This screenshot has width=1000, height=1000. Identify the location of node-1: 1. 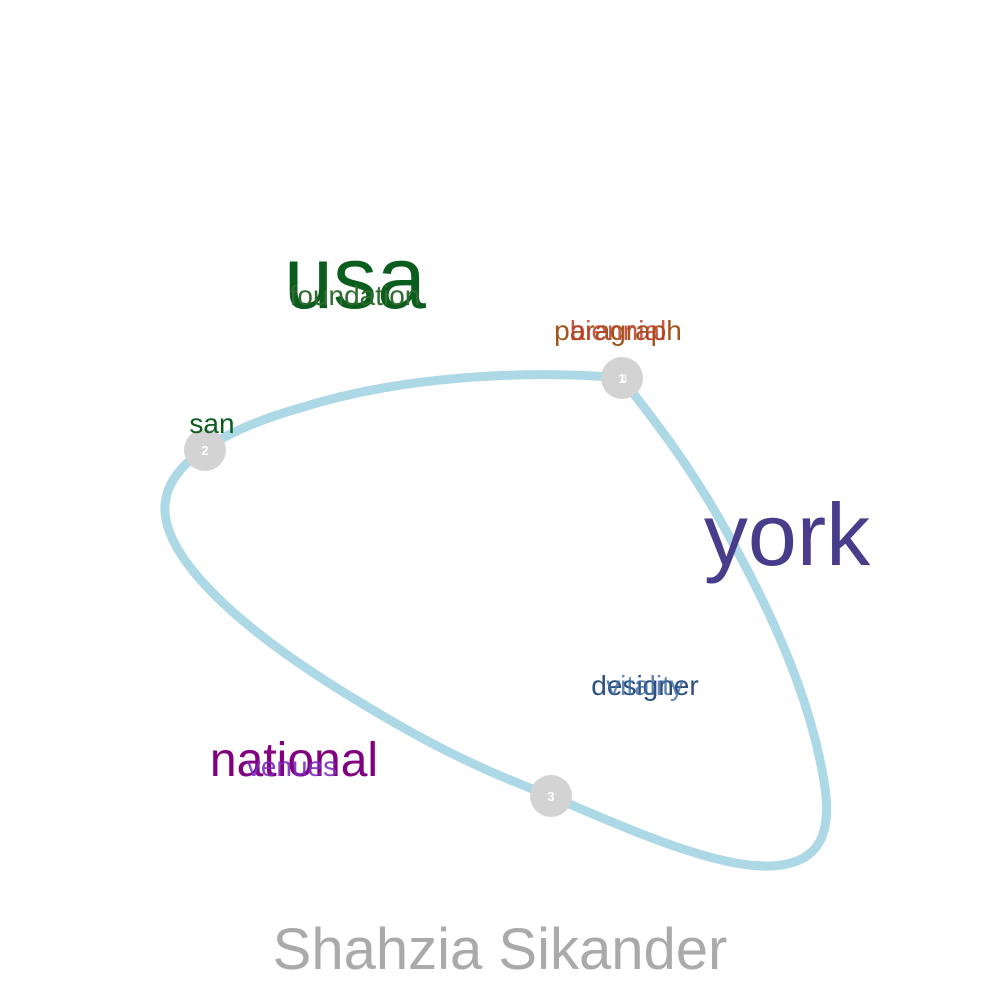
(622, 378).